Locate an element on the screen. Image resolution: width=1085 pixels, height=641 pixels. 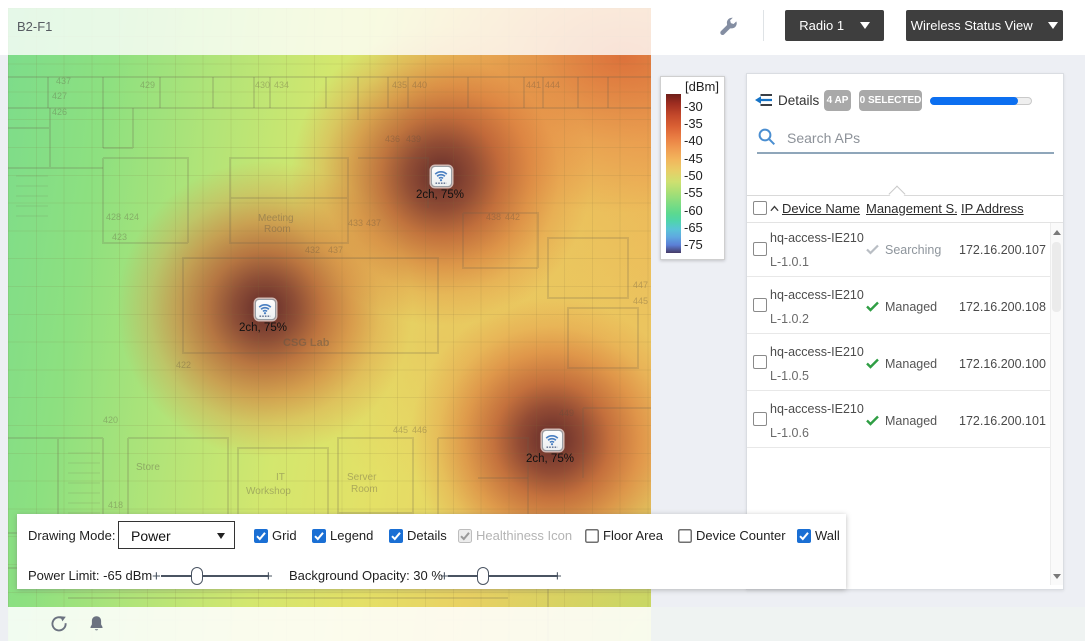
svg-text: 424 is located at coordinates (131, 217).